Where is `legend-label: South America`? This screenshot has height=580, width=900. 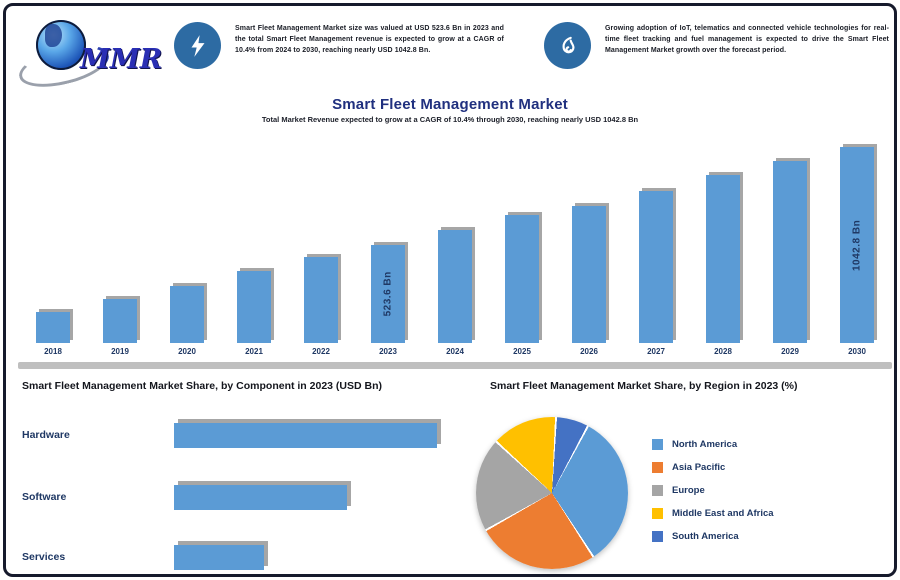
legend-label: South America is located at coordinates (705, 536).